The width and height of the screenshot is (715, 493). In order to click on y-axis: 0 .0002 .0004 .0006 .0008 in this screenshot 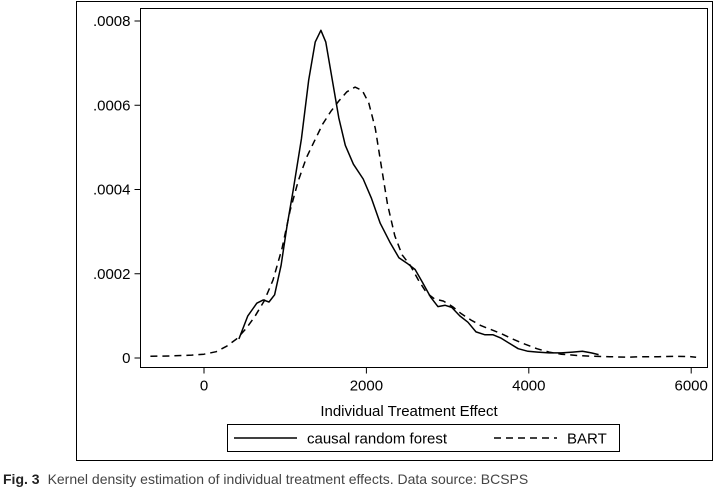, I will do `click(117, 190)`.